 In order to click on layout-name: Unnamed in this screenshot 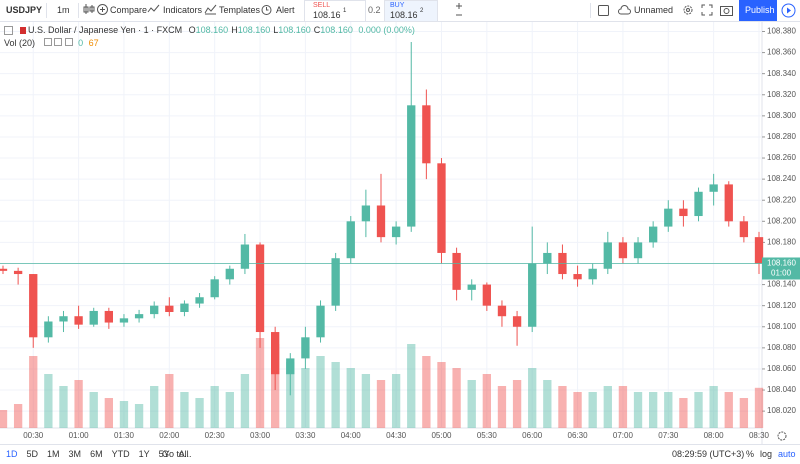, I will do `click(654, 10)`.